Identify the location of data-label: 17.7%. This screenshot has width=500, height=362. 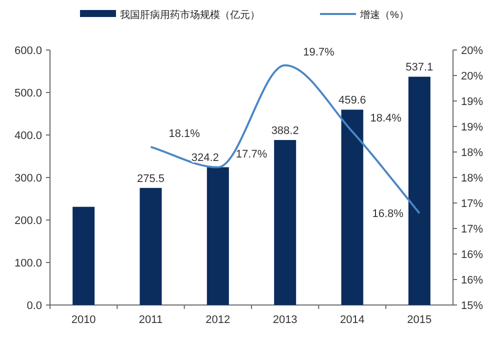
(252, 154).